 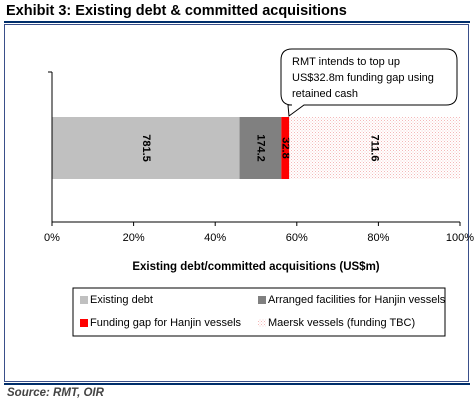 I want to click on segment-value-label-3: 32.8, so click(x=285, y=147).